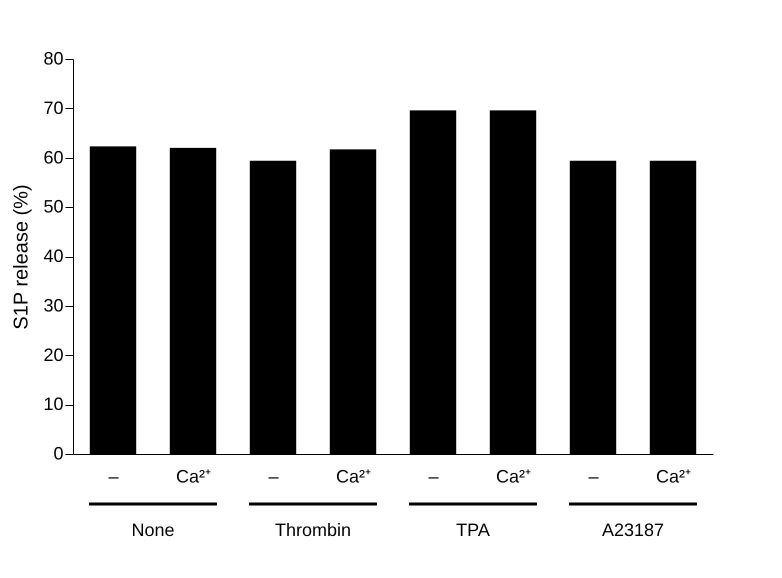  What do you see at coordinates (313, 530) in the screenshot?
I see `text: Thrombin` at bounding box center [313, 530].